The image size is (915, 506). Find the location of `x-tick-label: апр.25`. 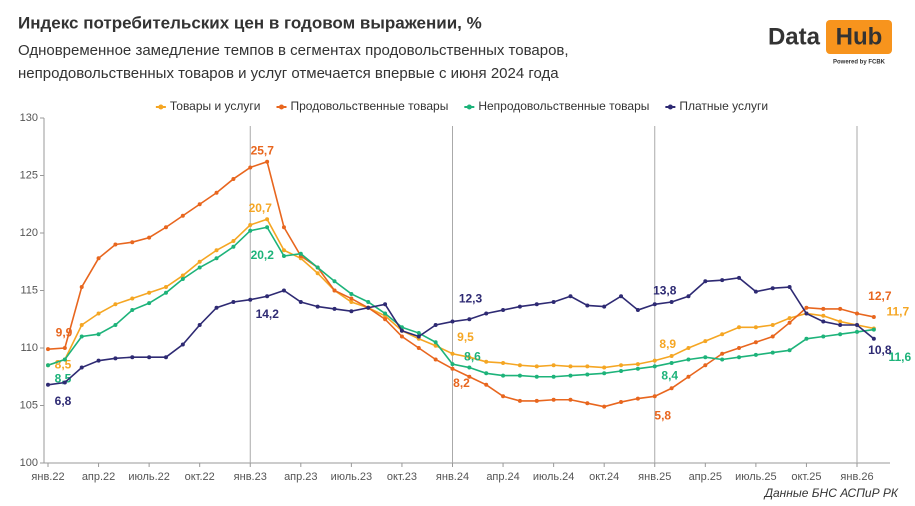

x-tick-label: апр.25 is located at coordinates (705, 477).